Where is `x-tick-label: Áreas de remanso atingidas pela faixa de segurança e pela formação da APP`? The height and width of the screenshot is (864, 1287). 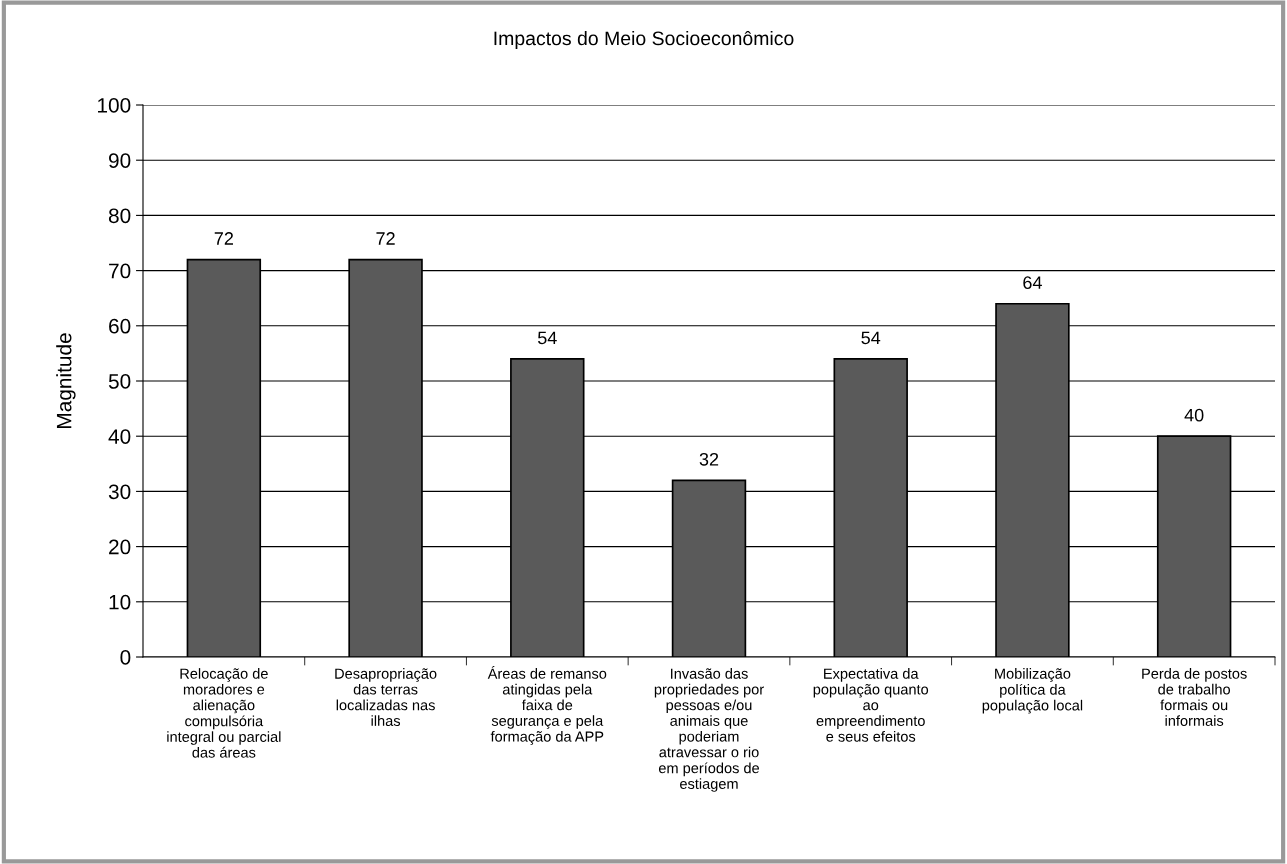 x-tick-label: Áreas de remanso atingidas pela faixa de segurança e pela formação da APP is located at coordinates (547, 705).